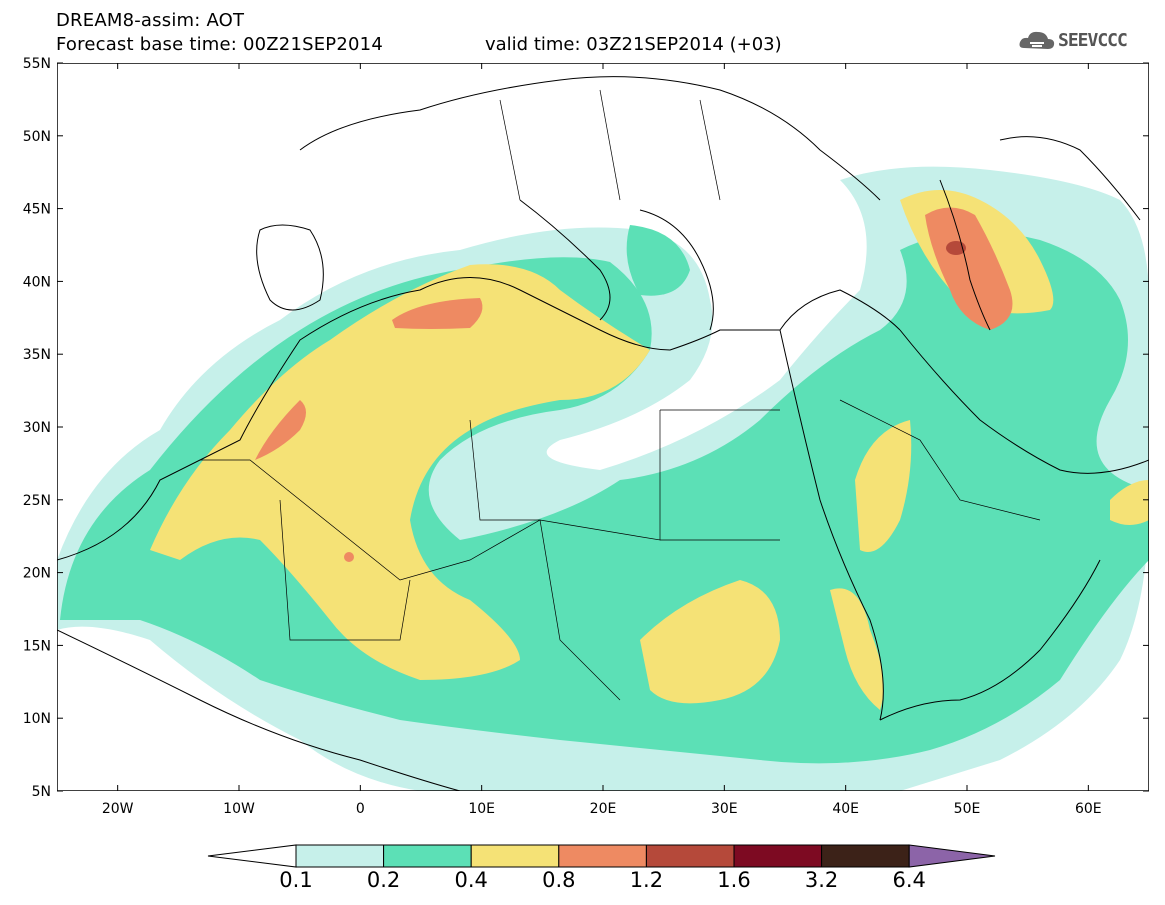 This screenshot has height=905, width=1165. I want to click on colorbar-labels: 0.1 0.2 0.4 0.8 1.2 1.6 3.2 6.4, so click(582, 883).